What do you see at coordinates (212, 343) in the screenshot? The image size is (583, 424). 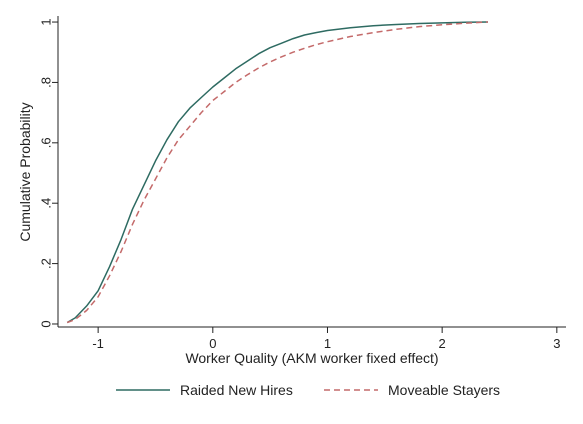 I see `x-tick-label: 0` at bounding box center [212, 343].